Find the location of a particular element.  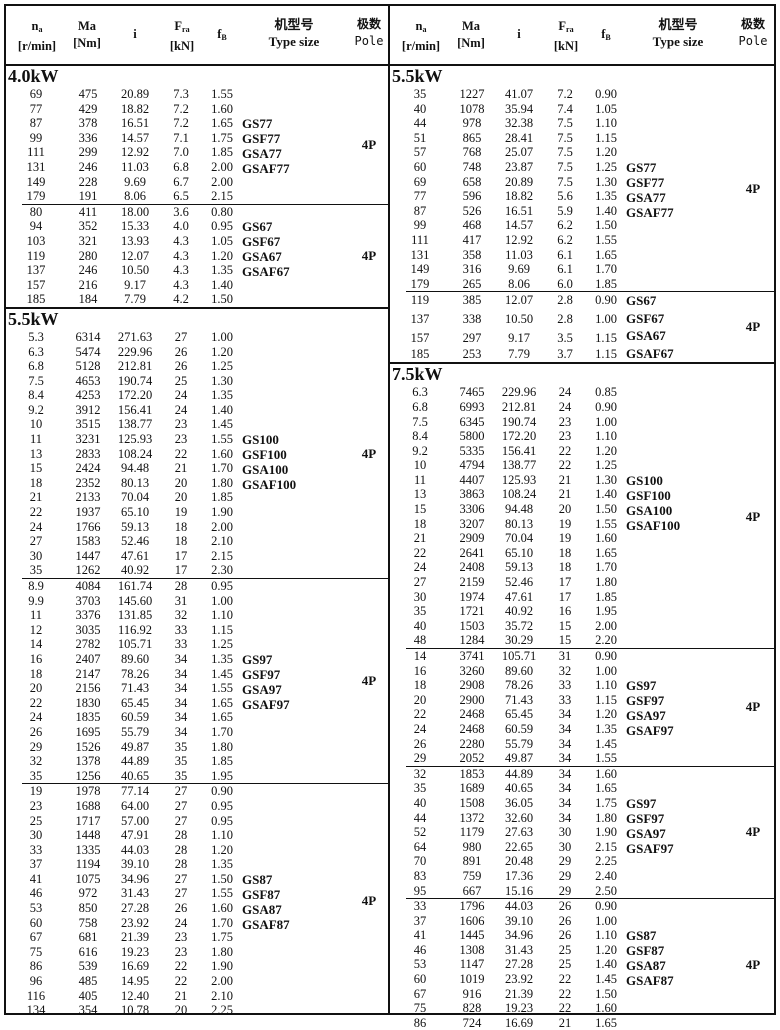

table-row: 13 3863 108.24 21 1.40 is located at coordinates (582, 494).